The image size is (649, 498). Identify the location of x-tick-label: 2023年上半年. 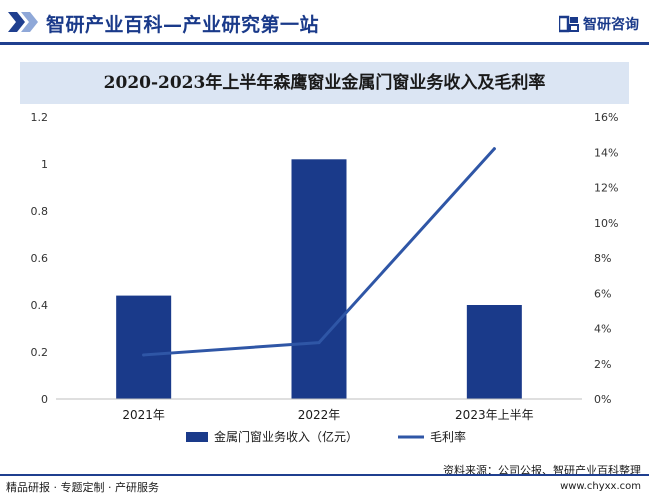
(494, 415).